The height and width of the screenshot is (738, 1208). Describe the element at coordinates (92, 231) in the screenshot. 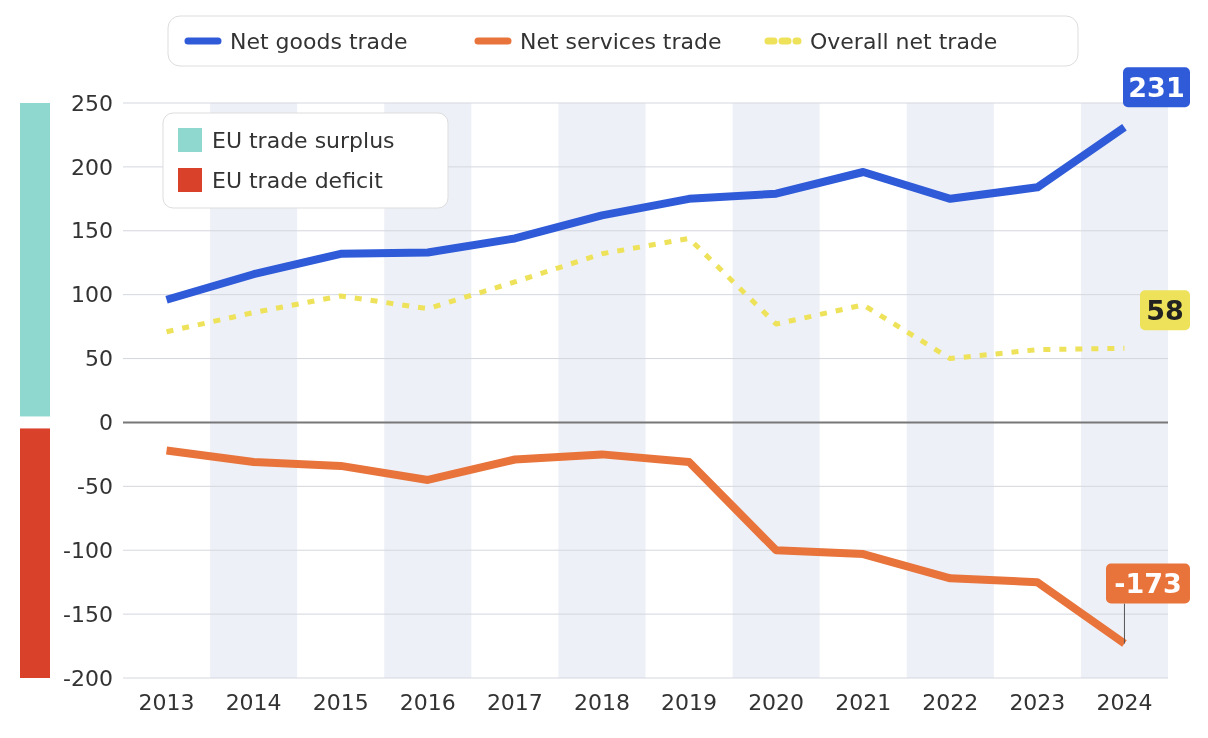

I see `y-tick-label: 150` at that location.